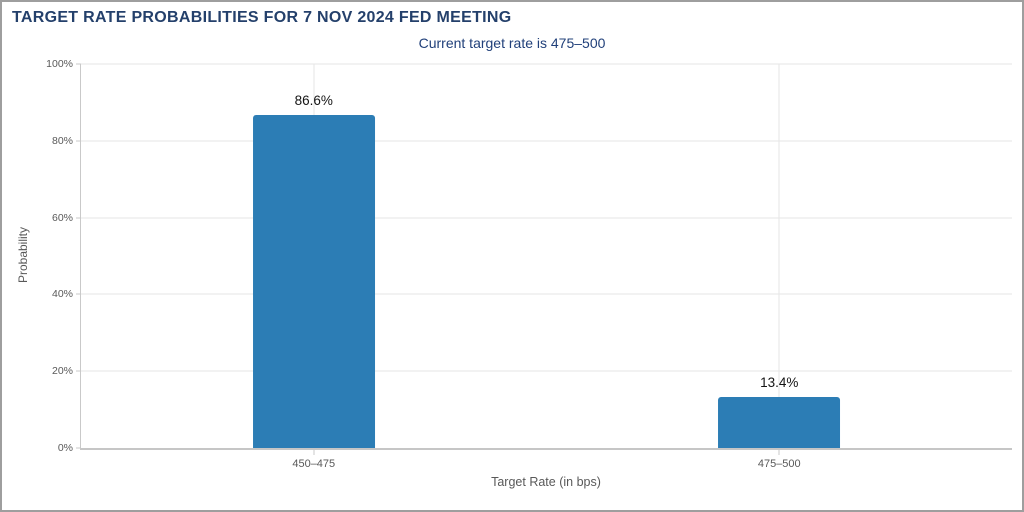  Describe the element at coordinates (62, 140) in the screenshot. I see `y-tick-label: 80%` at that location.